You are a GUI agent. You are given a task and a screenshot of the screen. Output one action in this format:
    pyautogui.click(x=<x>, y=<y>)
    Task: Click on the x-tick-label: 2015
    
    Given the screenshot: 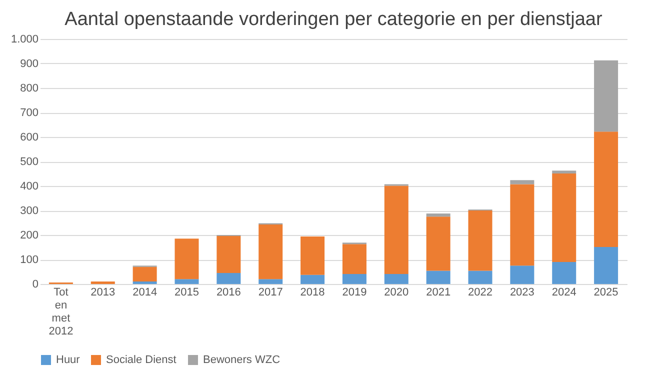 What is the action you would take?
    pyautogui.click(x=186, y=292)
    